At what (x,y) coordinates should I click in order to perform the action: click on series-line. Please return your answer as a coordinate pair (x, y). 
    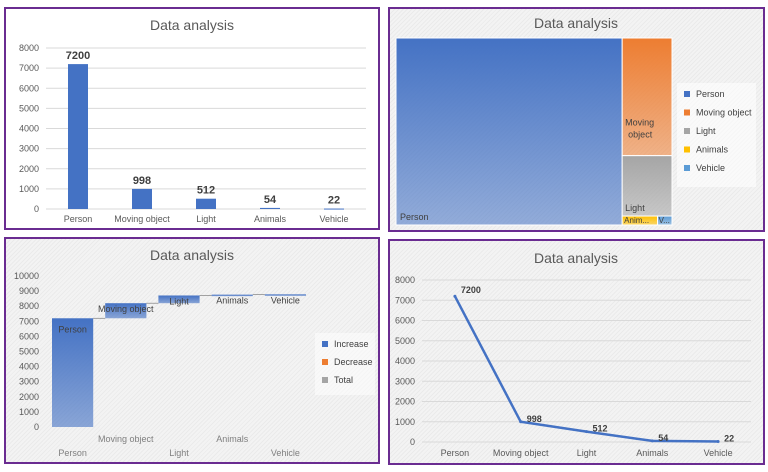
    Looking at the image, I should click on (586, 369).